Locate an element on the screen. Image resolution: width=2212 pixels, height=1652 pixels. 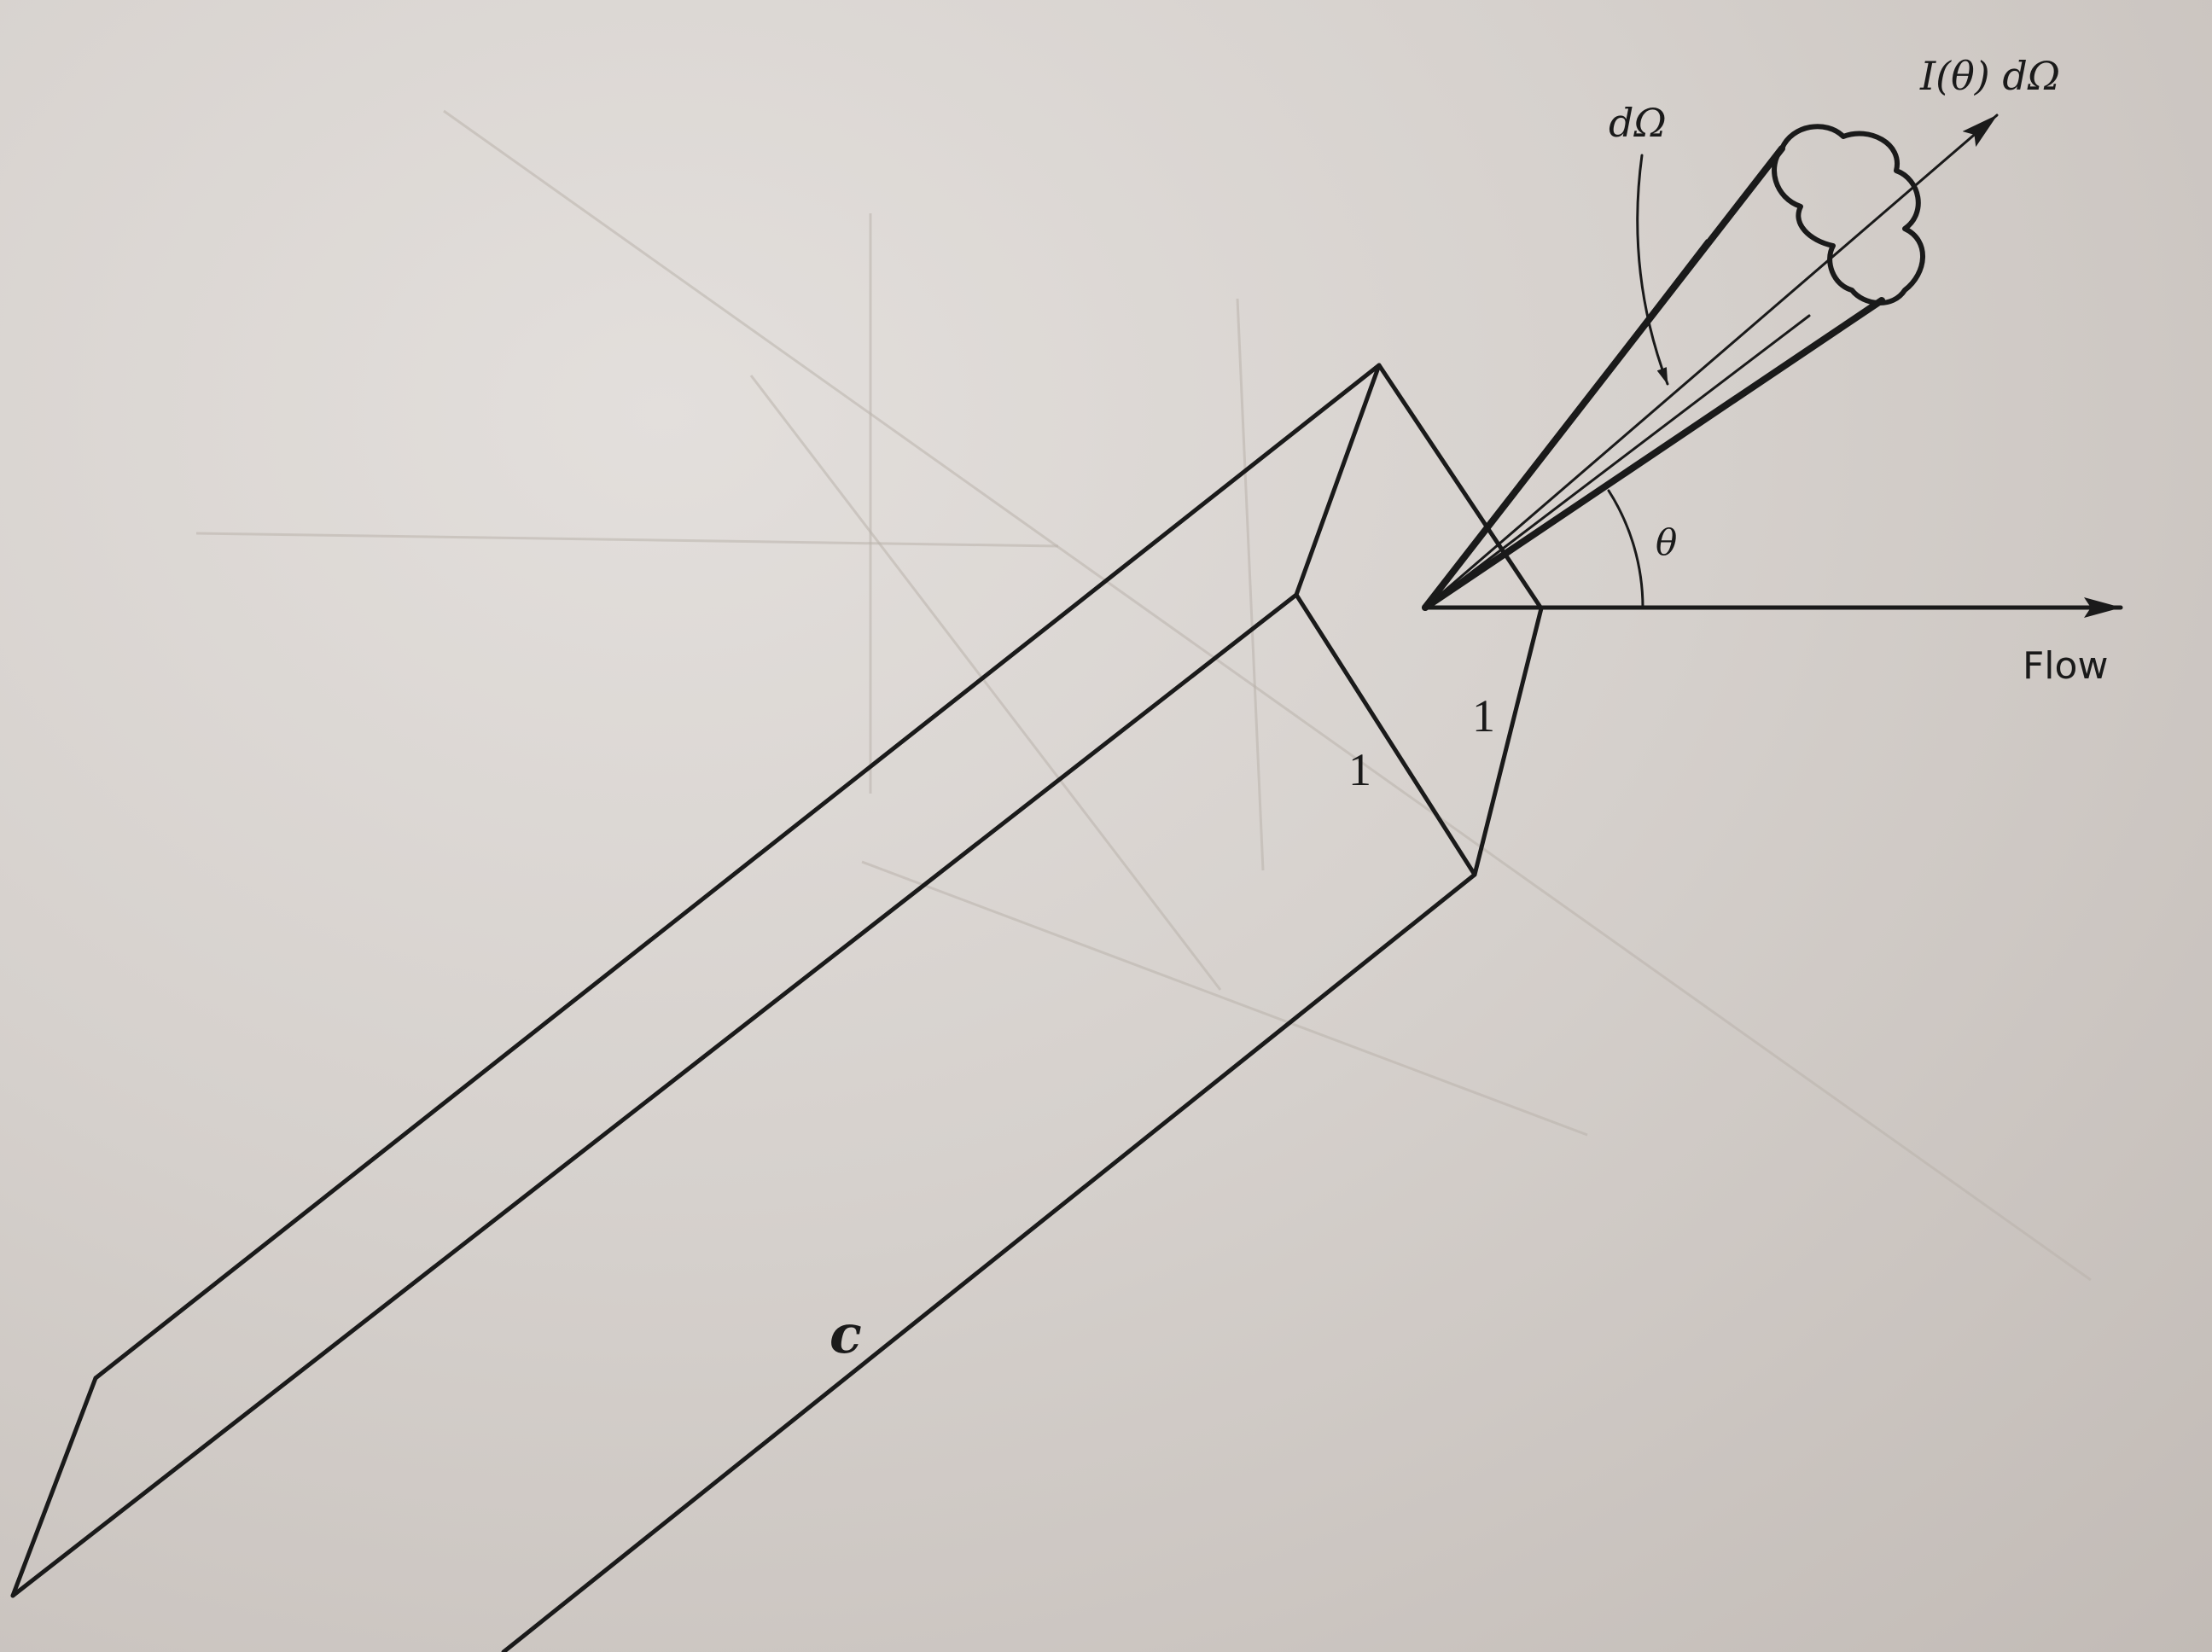
cone-inner-line-a is located at coordinates (1565, 424).